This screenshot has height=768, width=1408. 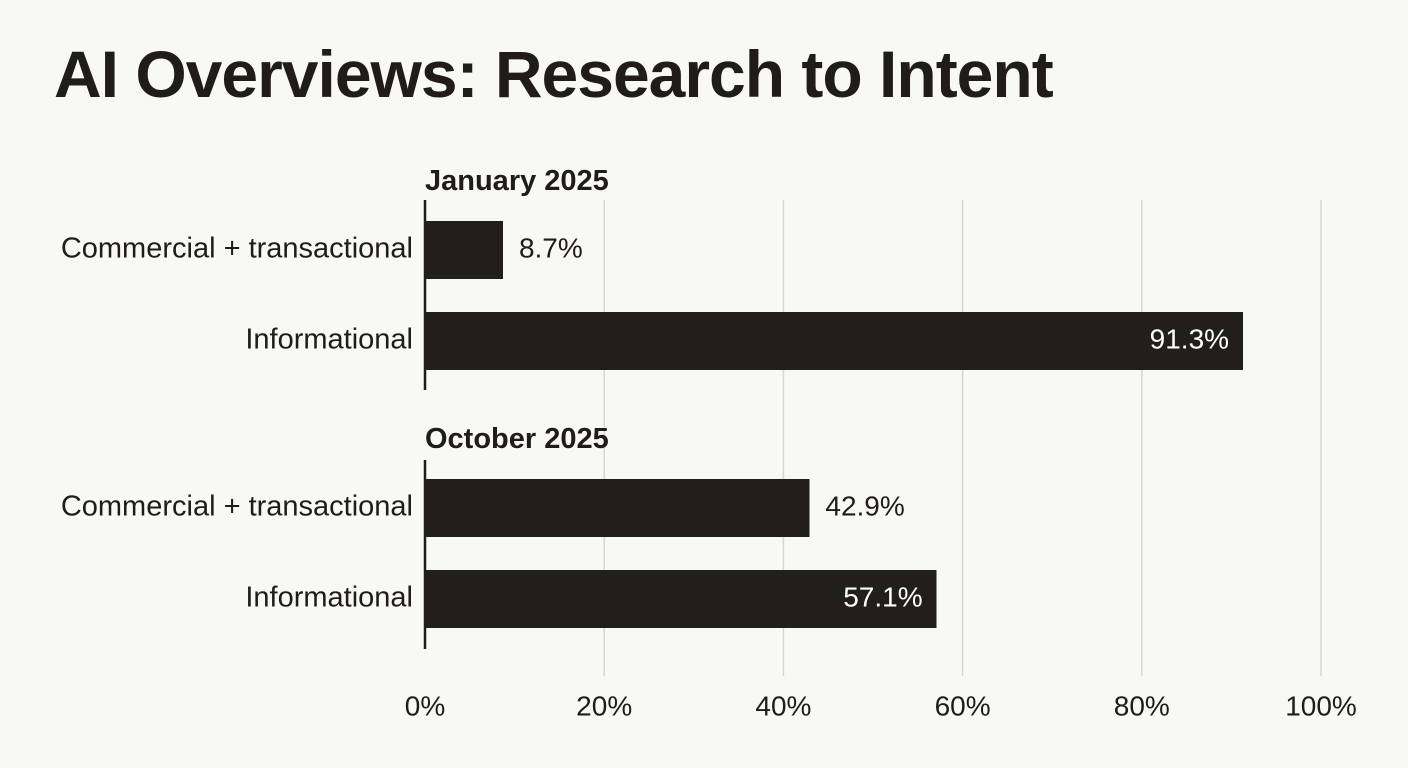 What do you see at coordinates (864, 505) in the screenshot?
I see `data-label: 42.9%` at bounding box center [864, 505].